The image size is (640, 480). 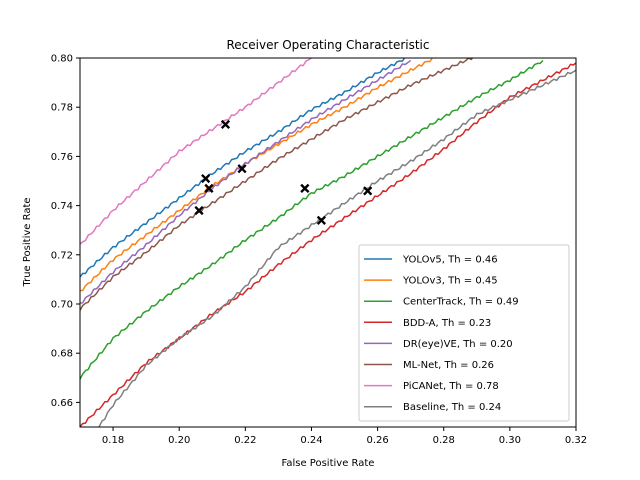 I want to click on y-tick-label: 0.68, so click(x=62, y=354).